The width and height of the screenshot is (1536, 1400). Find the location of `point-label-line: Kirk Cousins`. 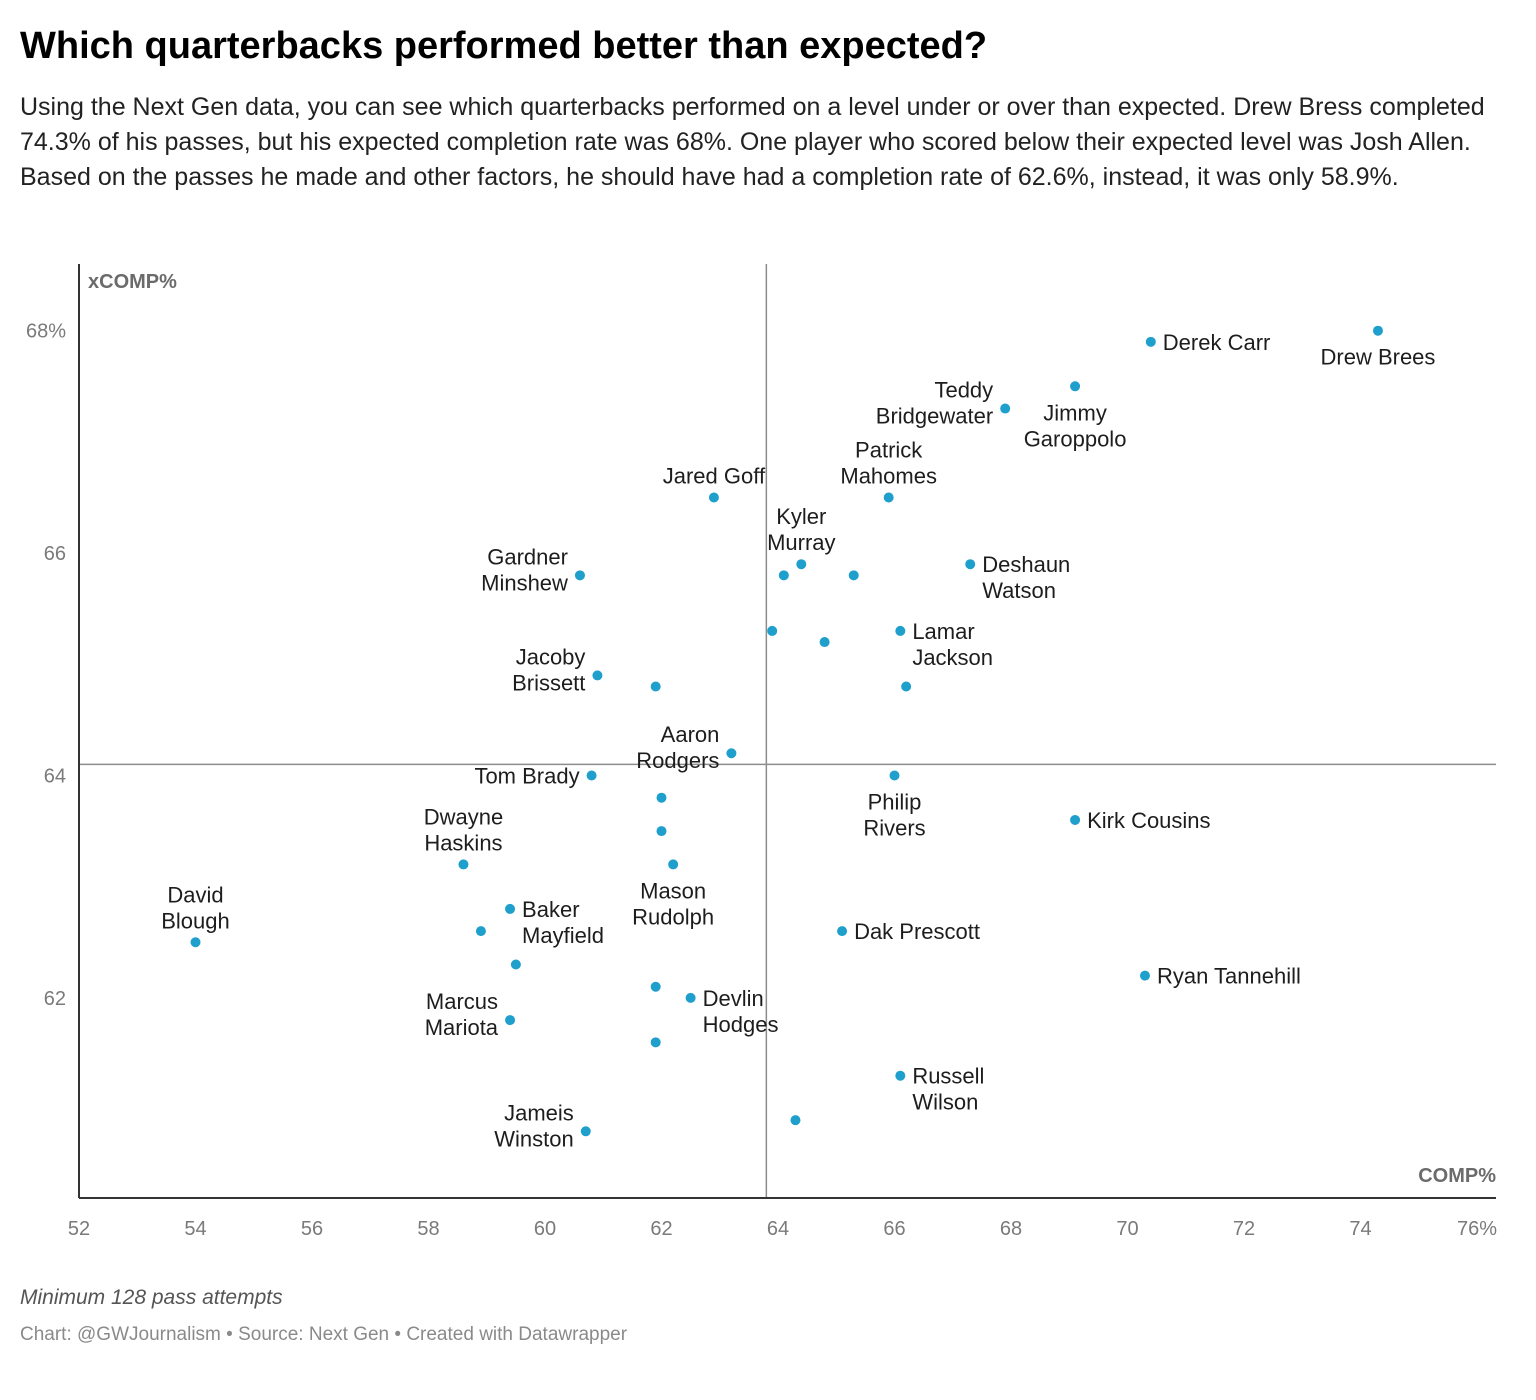

point-label-line: Kirk Cousins is located at coordinates (1148, 820).